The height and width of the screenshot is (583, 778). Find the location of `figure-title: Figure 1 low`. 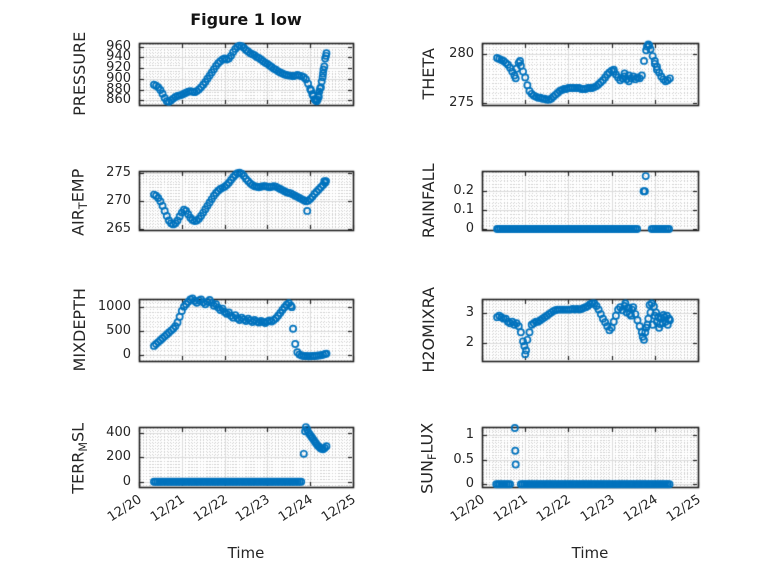

figure-title: Figure 1 low is located at coordinates (246, 19).